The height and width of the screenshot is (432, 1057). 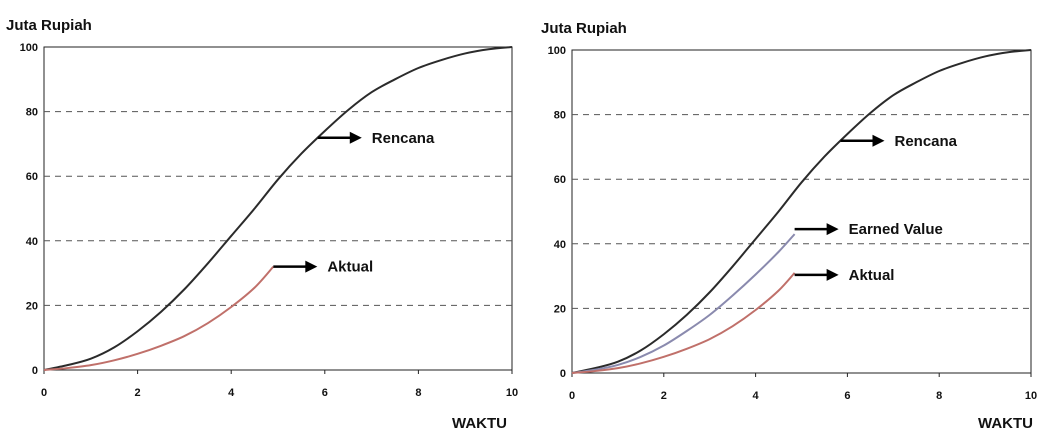 What do you see at coordinates (832, 229) in the screenshot?
I see `annotation-arrowhead-earned-value` at bounding box center [832, 229].